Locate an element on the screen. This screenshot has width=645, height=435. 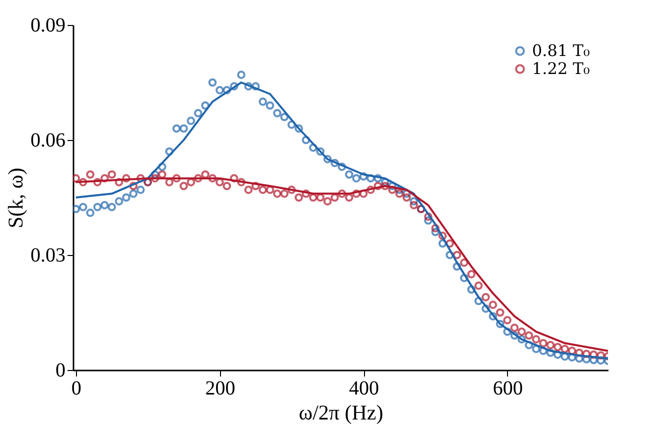
x-tick-label: 0 is located at coordinates (76, 389).